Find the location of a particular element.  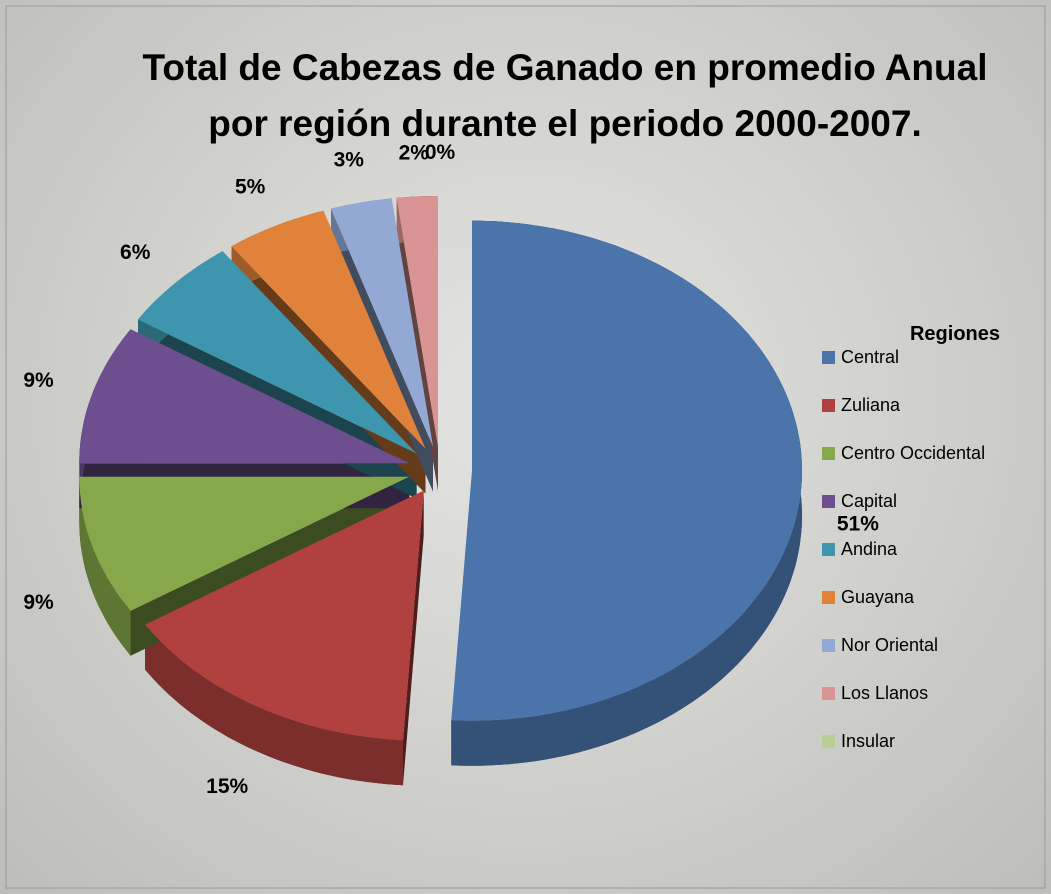

legend-label: Centro Occidental is located at coordinates (913, 453).